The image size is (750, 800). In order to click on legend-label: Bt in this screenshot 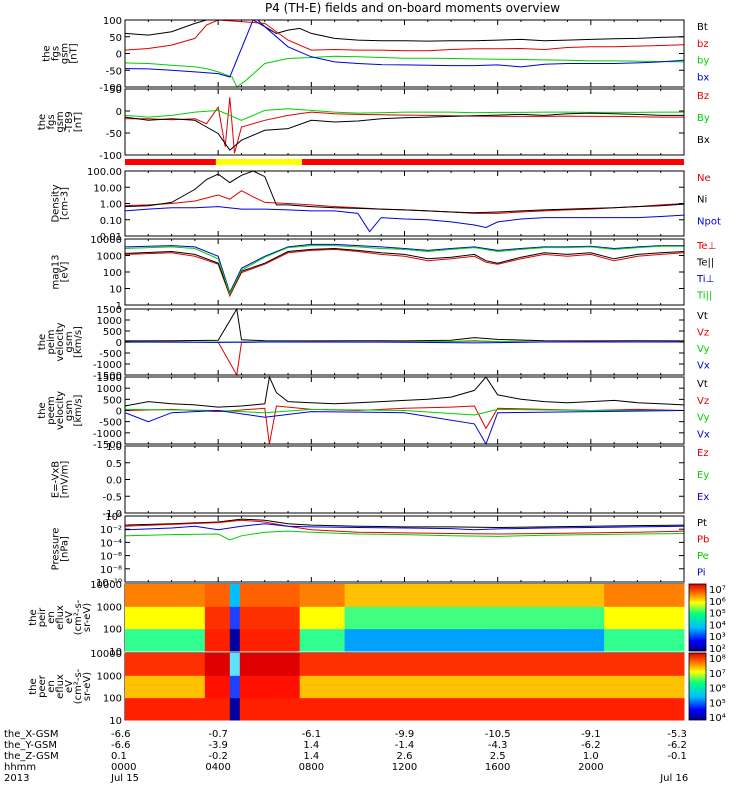, I will do `click(702, 27)`.